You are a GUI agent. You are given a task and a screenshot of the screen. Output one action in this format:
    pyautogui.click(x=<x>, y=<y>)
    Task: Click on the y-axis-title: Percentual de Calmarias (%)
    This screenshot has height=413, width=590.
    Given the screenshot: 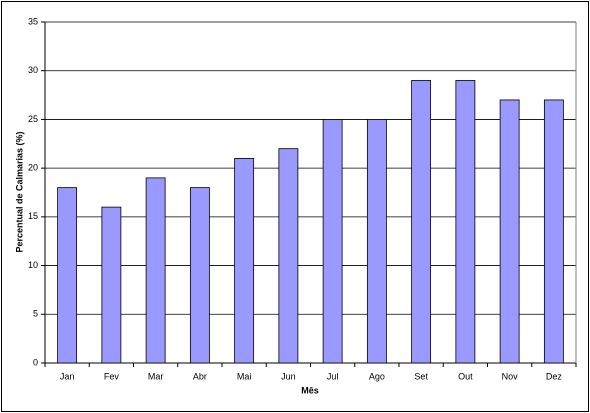 What is the action you would take?
    pyautogui.click(x=19, y=191)
    